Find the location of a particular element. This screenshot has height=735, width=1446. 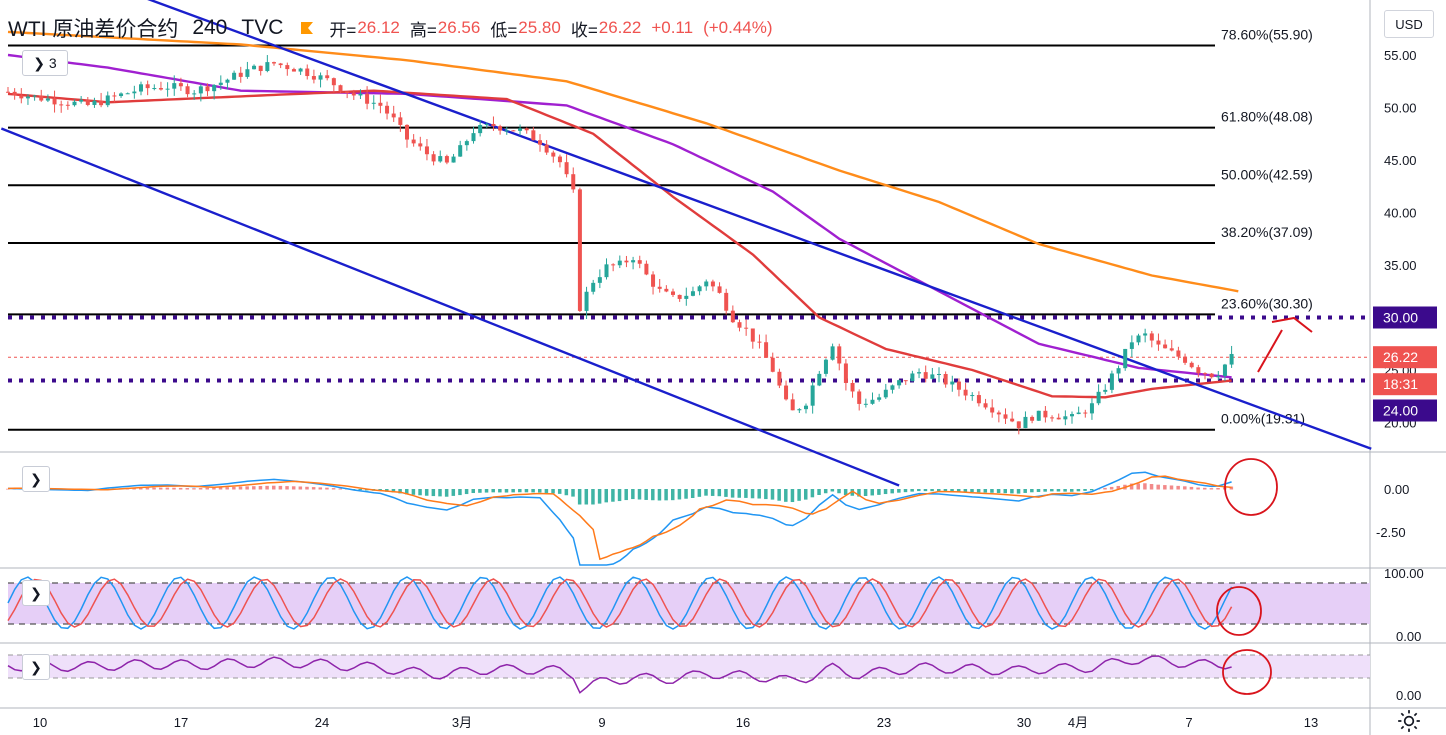

macd-line is located at coordinates (619, 518).